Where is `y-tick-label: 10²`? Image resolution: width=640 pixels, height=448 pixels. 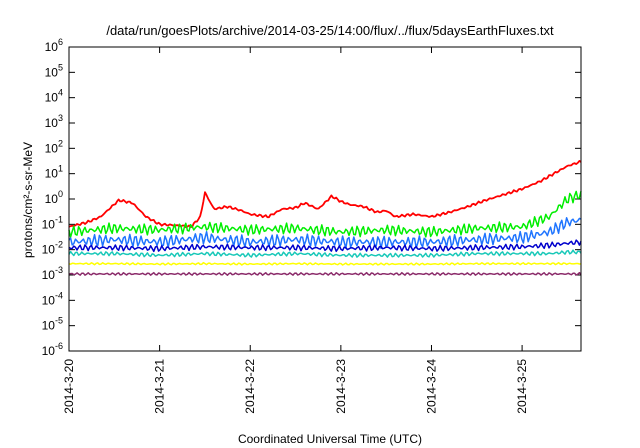 y-tick-label: 10² is located at coordinates (54, 146).